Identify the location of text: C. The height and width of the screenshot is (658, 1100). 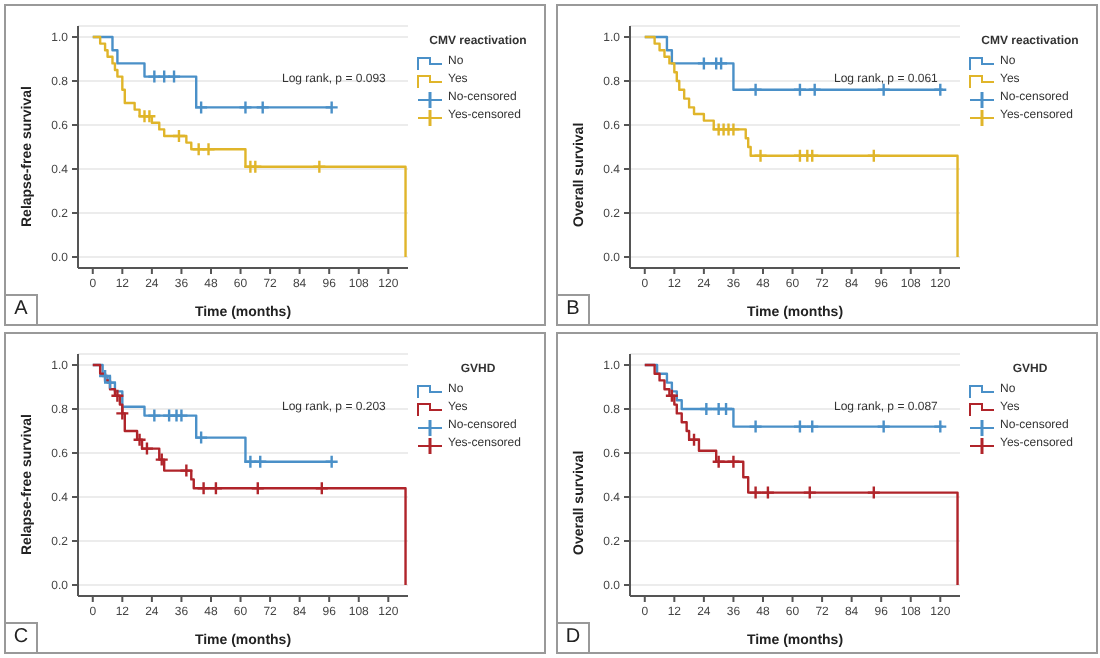
(22, 637).